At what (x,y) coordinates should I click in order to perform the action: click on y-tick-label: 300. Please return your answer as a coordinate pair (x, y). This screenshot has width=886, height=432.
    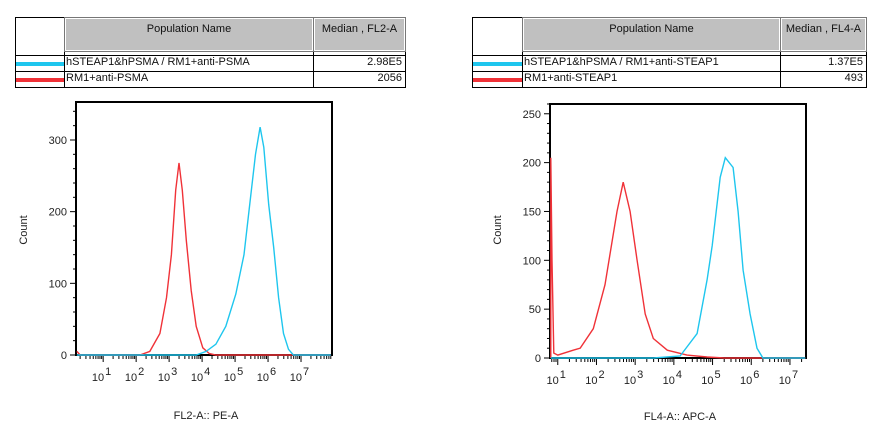
    Looking at the image, I should click on (58, 141).